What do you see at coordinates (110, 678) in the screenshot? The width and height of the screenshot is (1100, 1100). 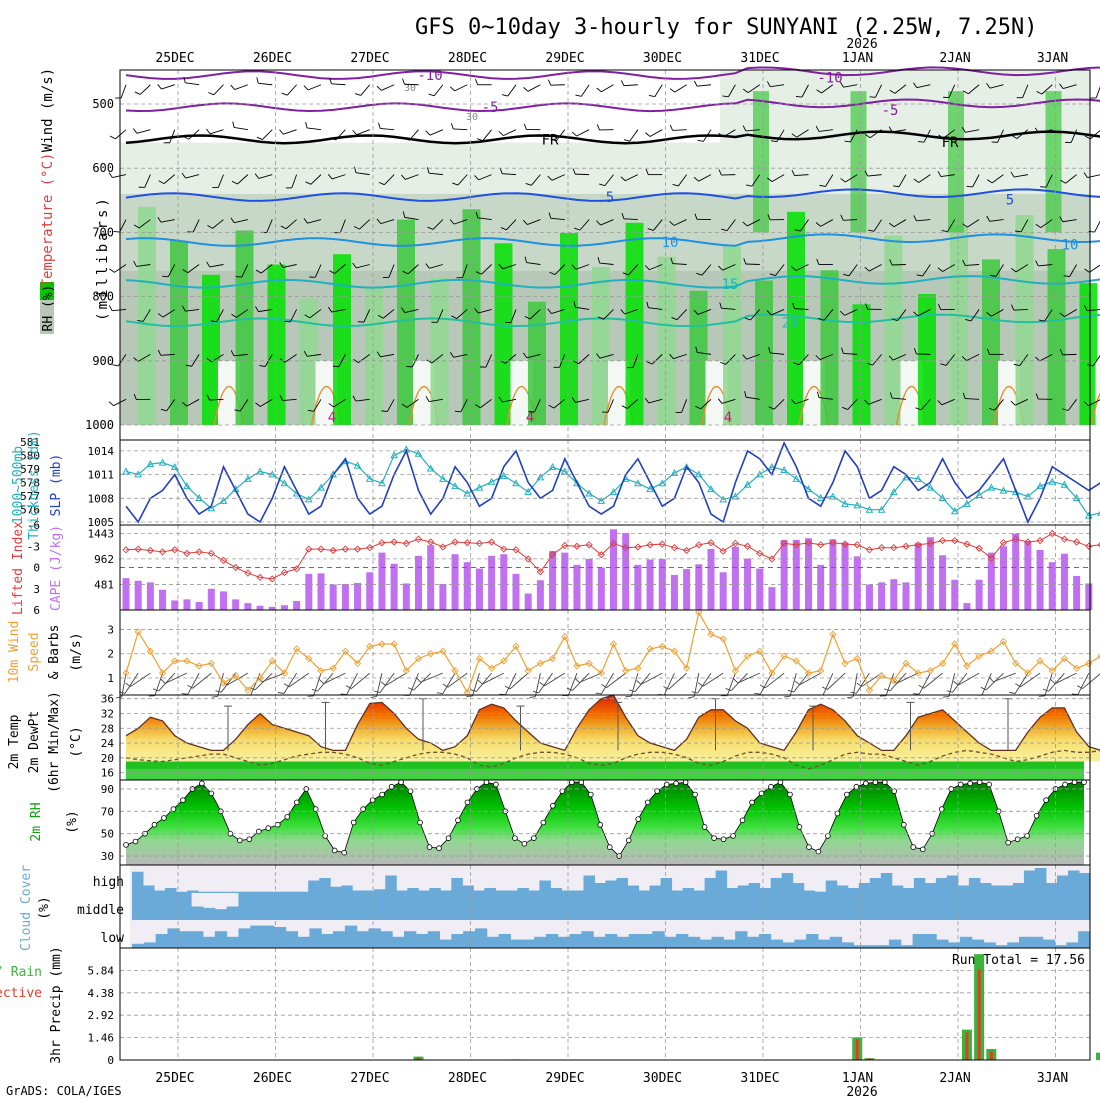 I see `wind-tick: 1` at bounding box center [110, 678].